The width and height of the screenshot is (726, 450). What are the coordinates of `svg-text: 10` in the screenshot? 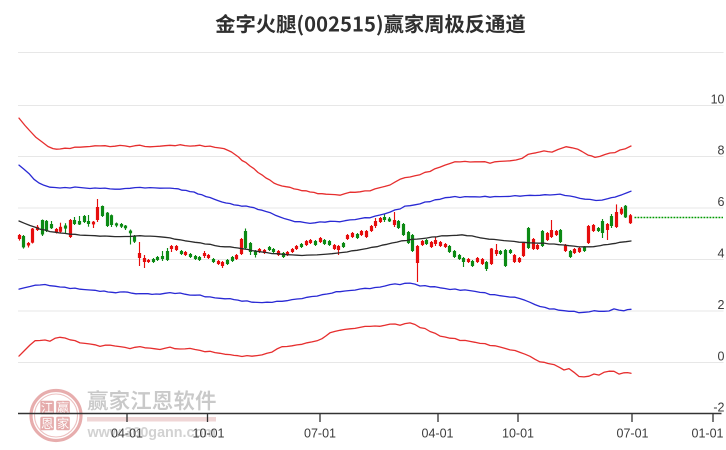 It's located at (718, 100).